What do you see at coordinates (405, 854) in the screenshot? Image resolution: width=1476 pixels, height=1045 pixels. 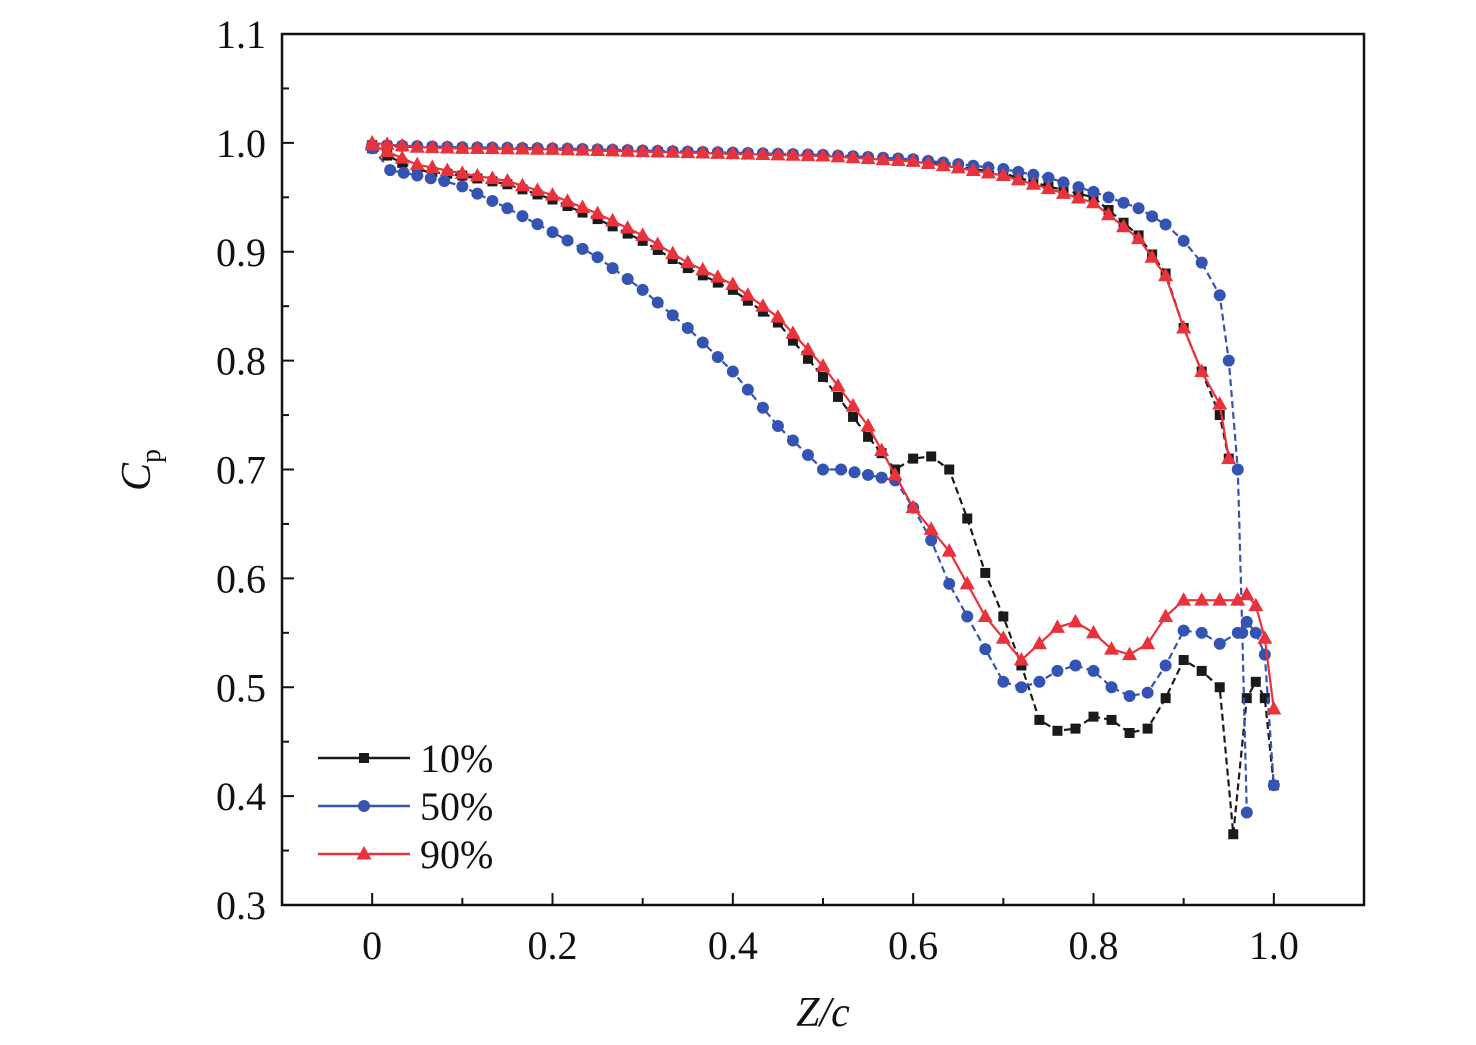 I see `legend-item: 90%` at bounding box center [405, 854].